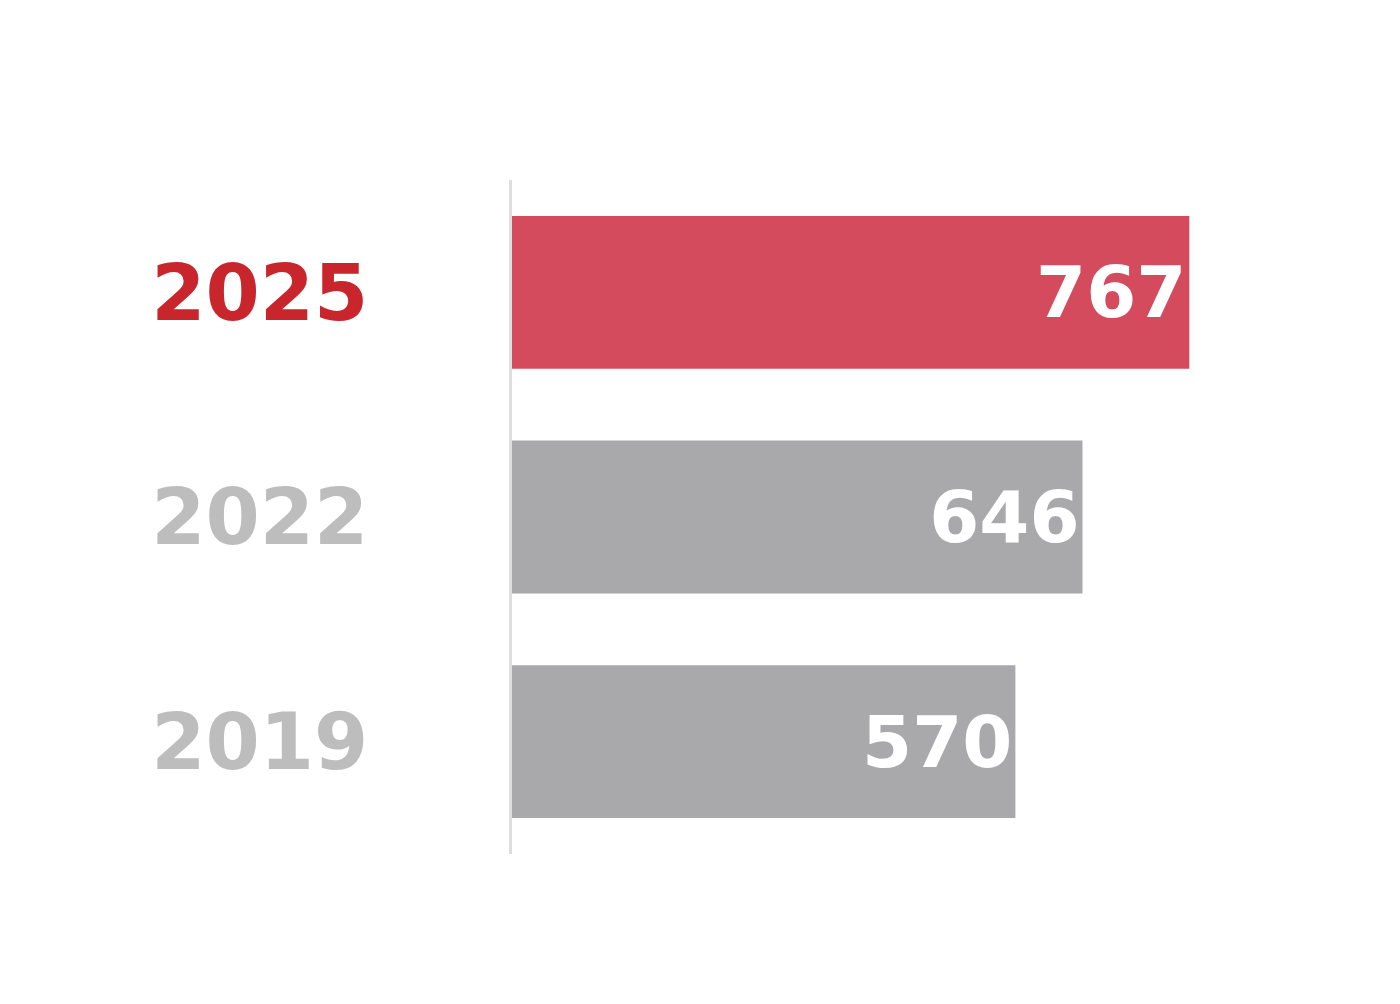  What do you see at coordinates (1004, 517) in the screenshot?
I see `data-label: 646` at bounding box center [1004, 517].